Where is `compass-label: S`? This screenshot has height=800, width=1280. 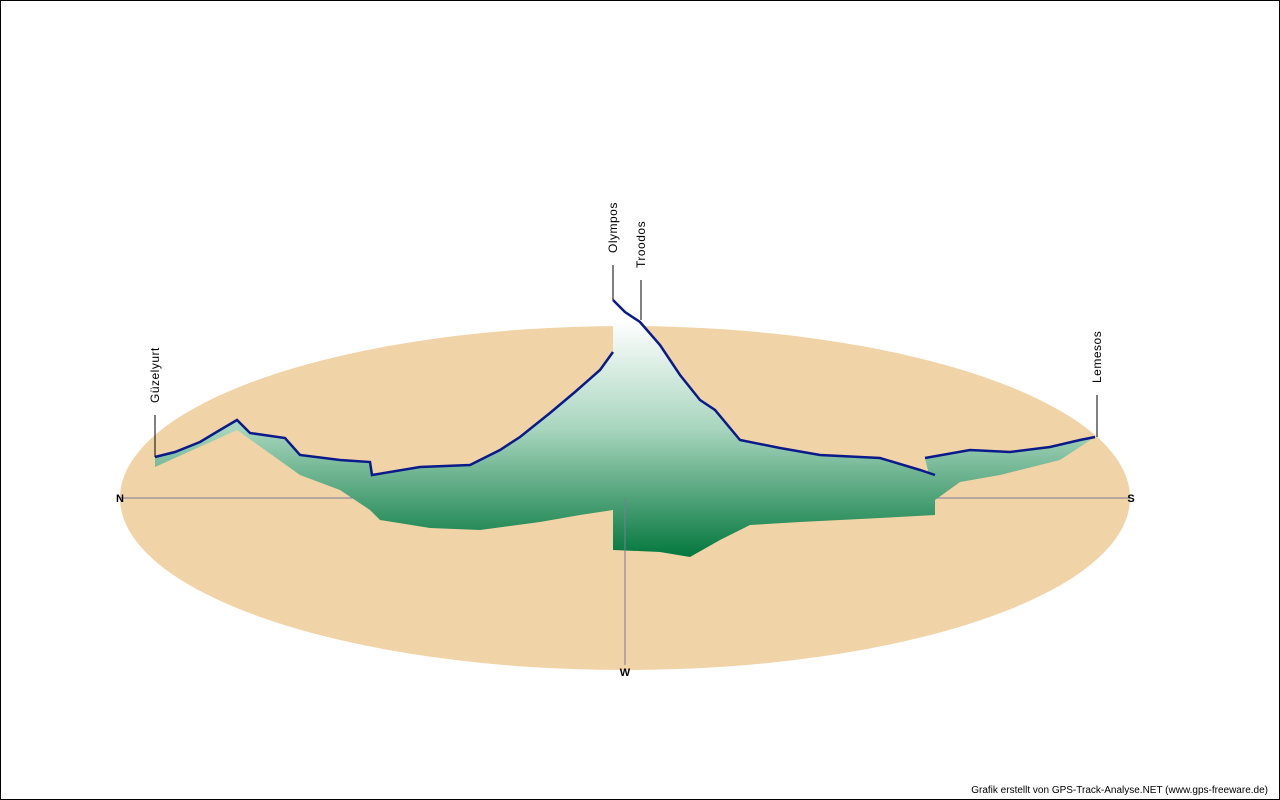 compass-label: S is located at coordinates (1130, 499).